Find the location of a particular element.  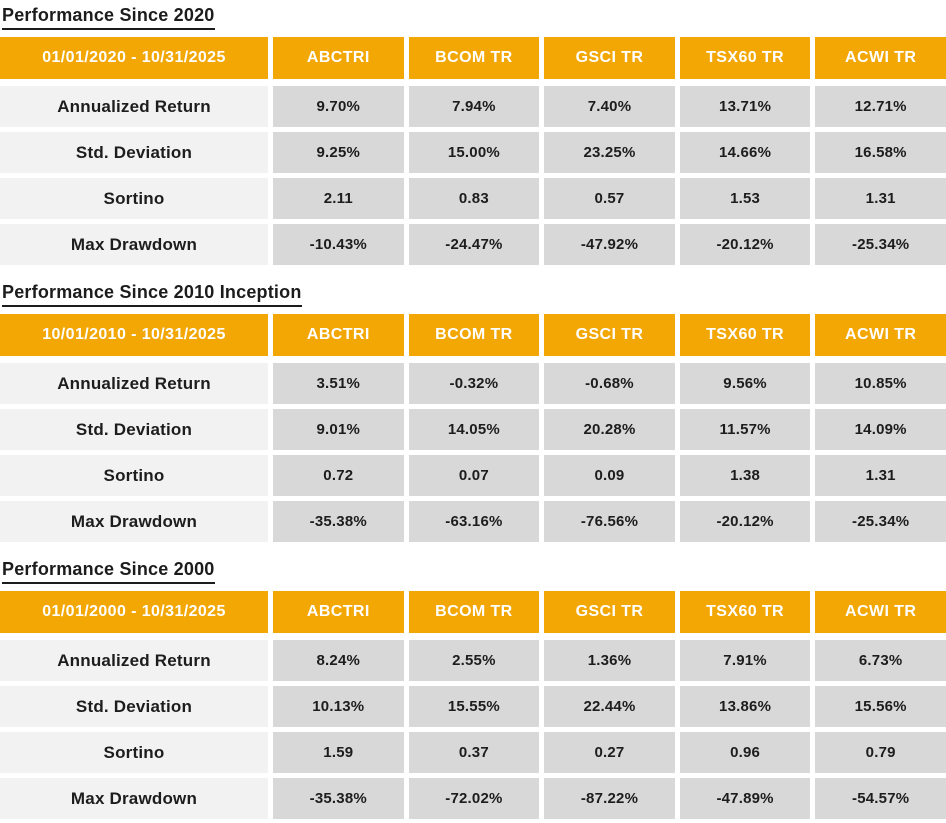

metric-value: 15.55% is located at coordinates (474, 706).